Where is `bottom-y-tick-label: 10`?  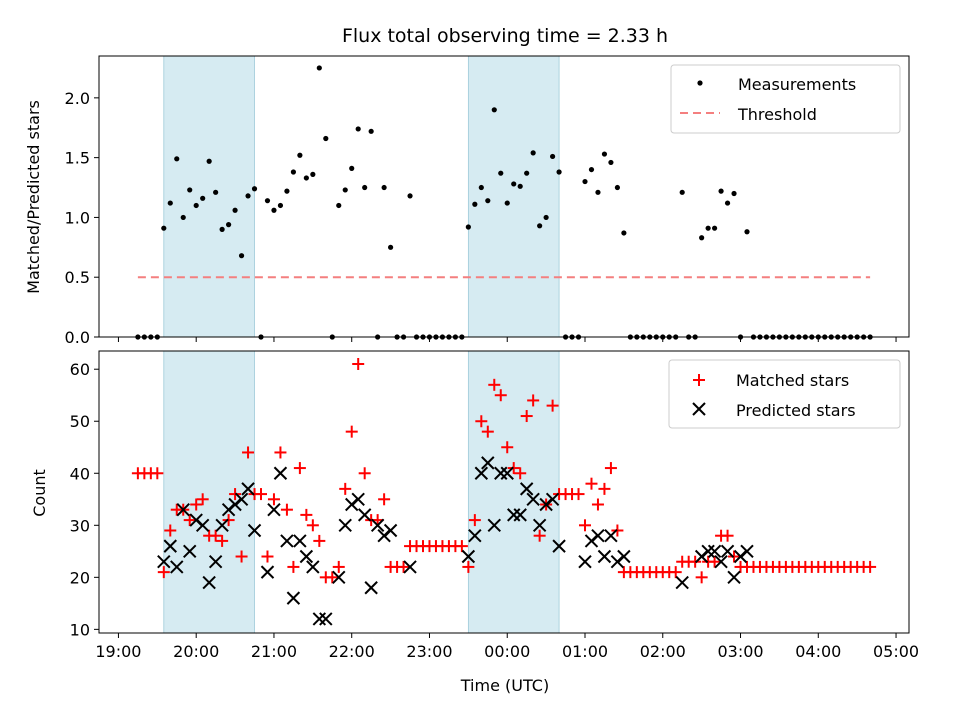
bottom-y-tick-label: 10 is located at coordinates (80, 629).